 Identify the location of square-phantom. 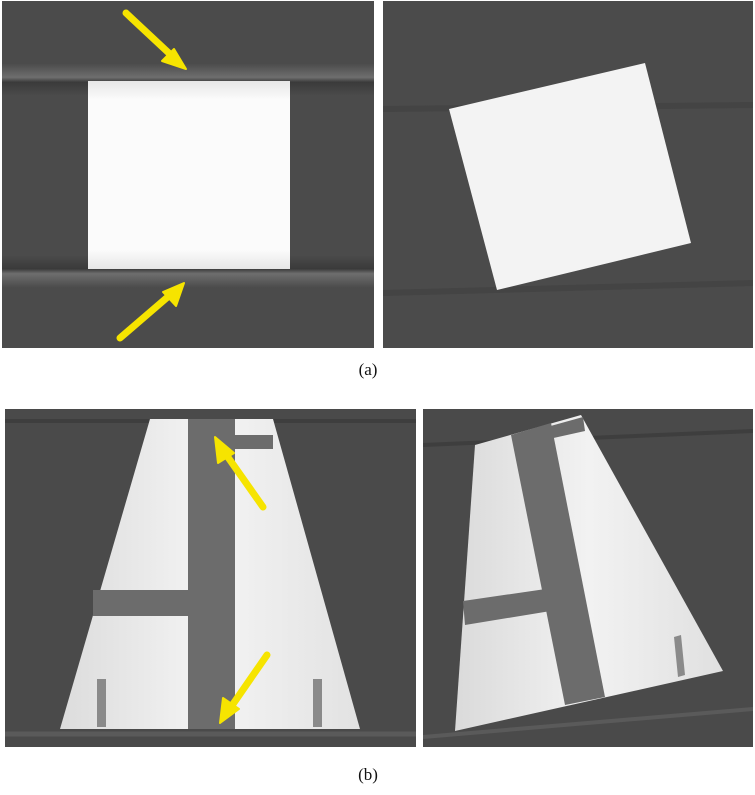
(189, 175).